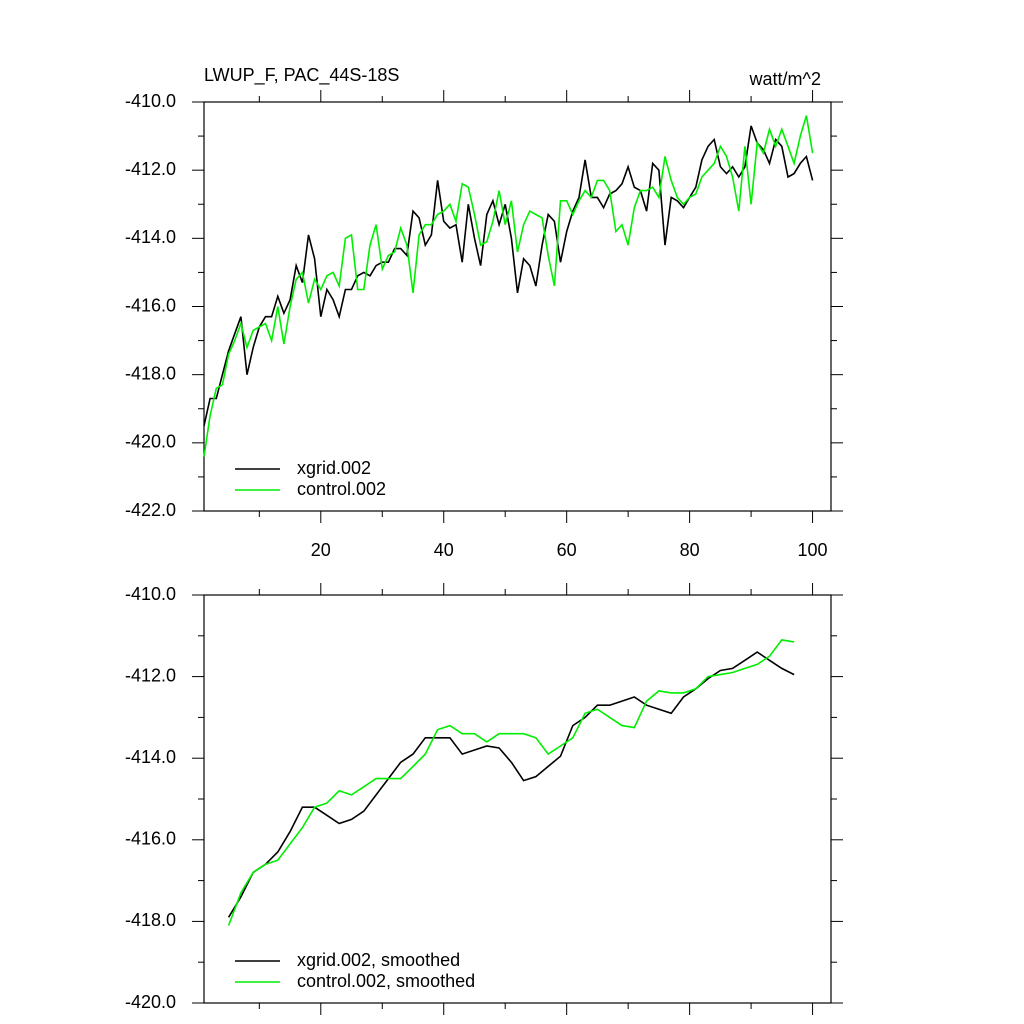  Describe the element at coordinates (150, 510) in the screenshot. I see `y-tick-label: -422.0` at that location.